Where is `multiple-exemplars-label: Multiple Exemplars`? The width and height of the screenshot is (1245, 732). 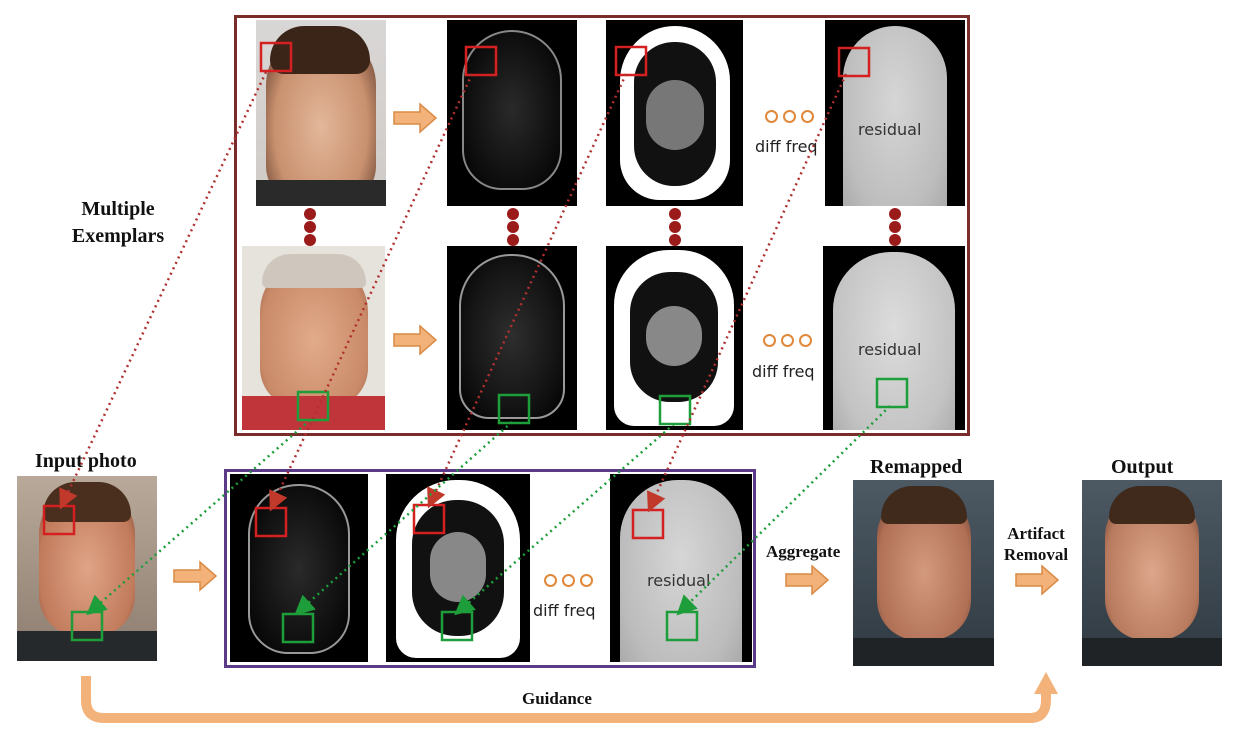
multiple-exemplars-label: Multiple Exemplars is located at coordinates (118, 223).